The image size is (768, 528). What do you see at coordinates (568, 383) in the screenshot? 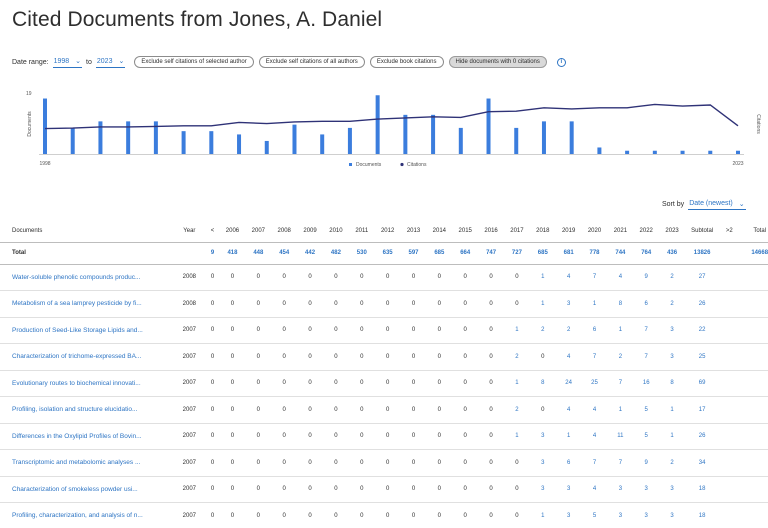
I see `citation-count-cell: 24` at bounding box center [568, 383].